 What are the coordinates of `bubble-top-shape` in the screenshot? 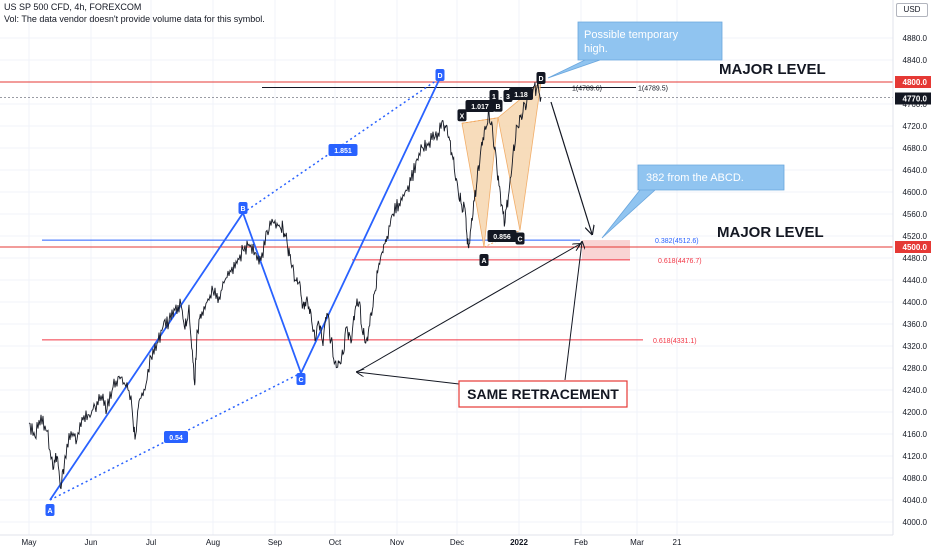 It's located at (635, 50).